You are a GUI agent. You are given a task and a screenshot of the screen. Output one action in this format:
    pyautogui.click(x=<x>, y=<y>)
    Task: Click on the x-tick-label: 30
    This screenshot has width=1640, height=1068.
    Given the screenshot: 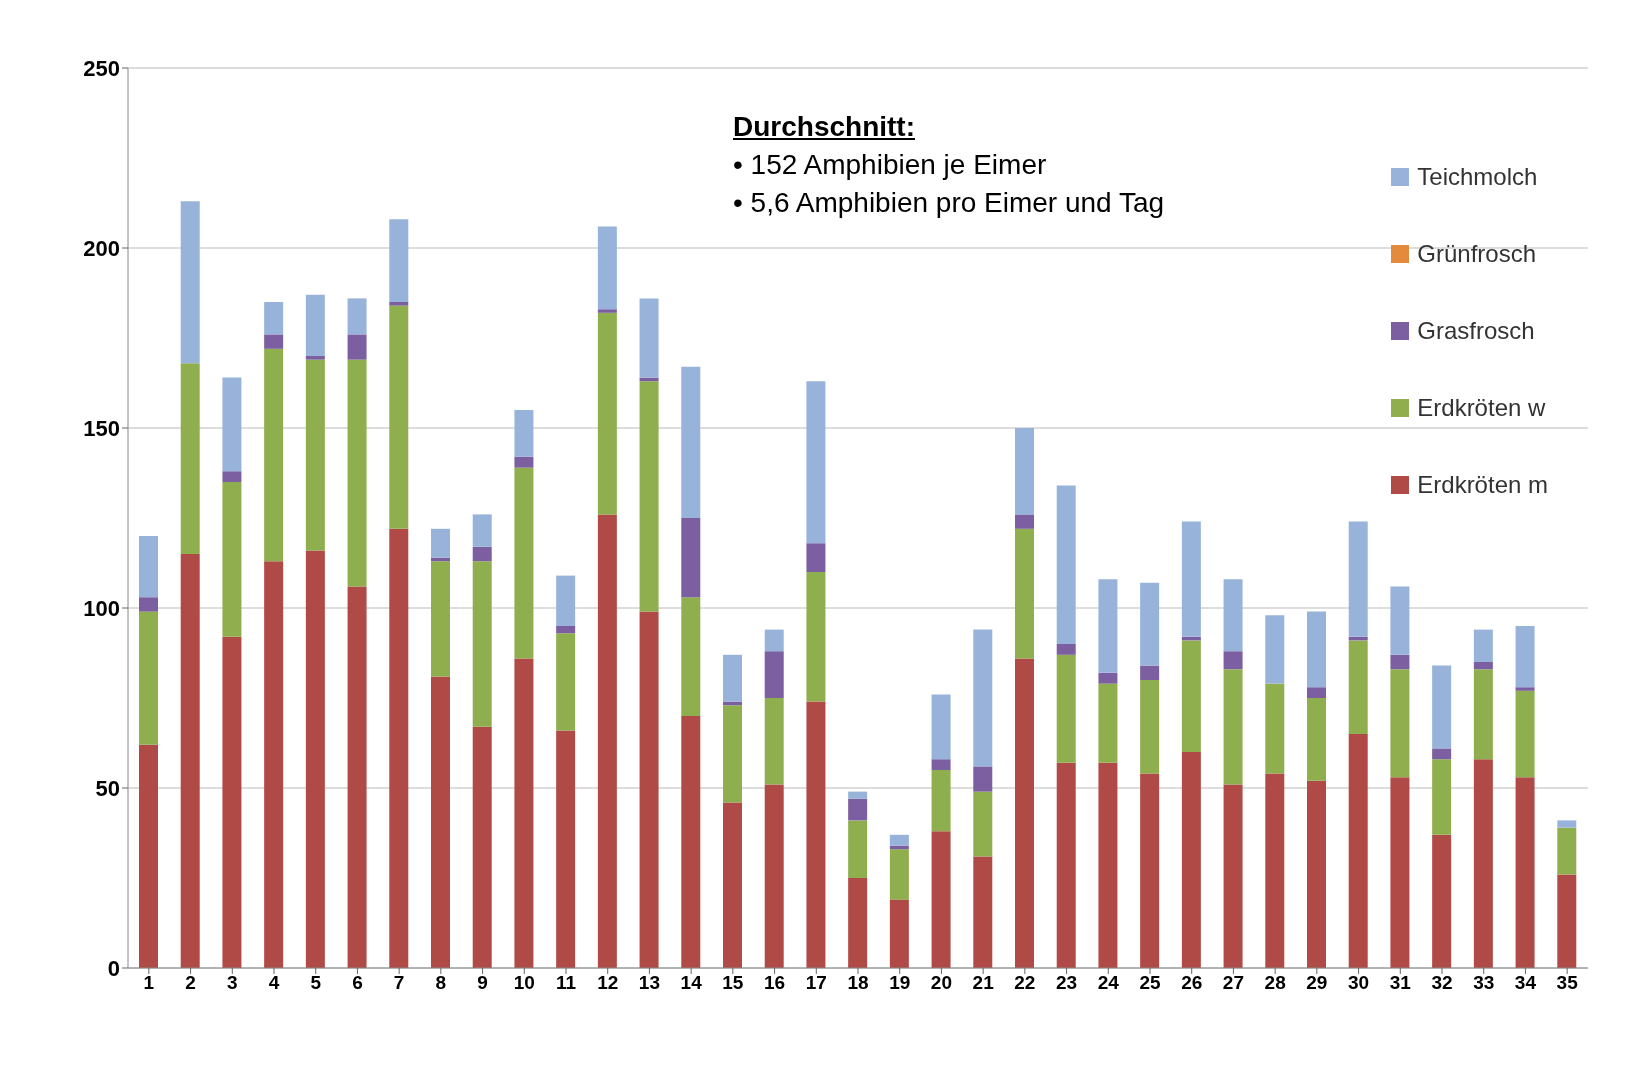 What is the action you would take?
    pyautogui.click(x=1359, y=983)
    